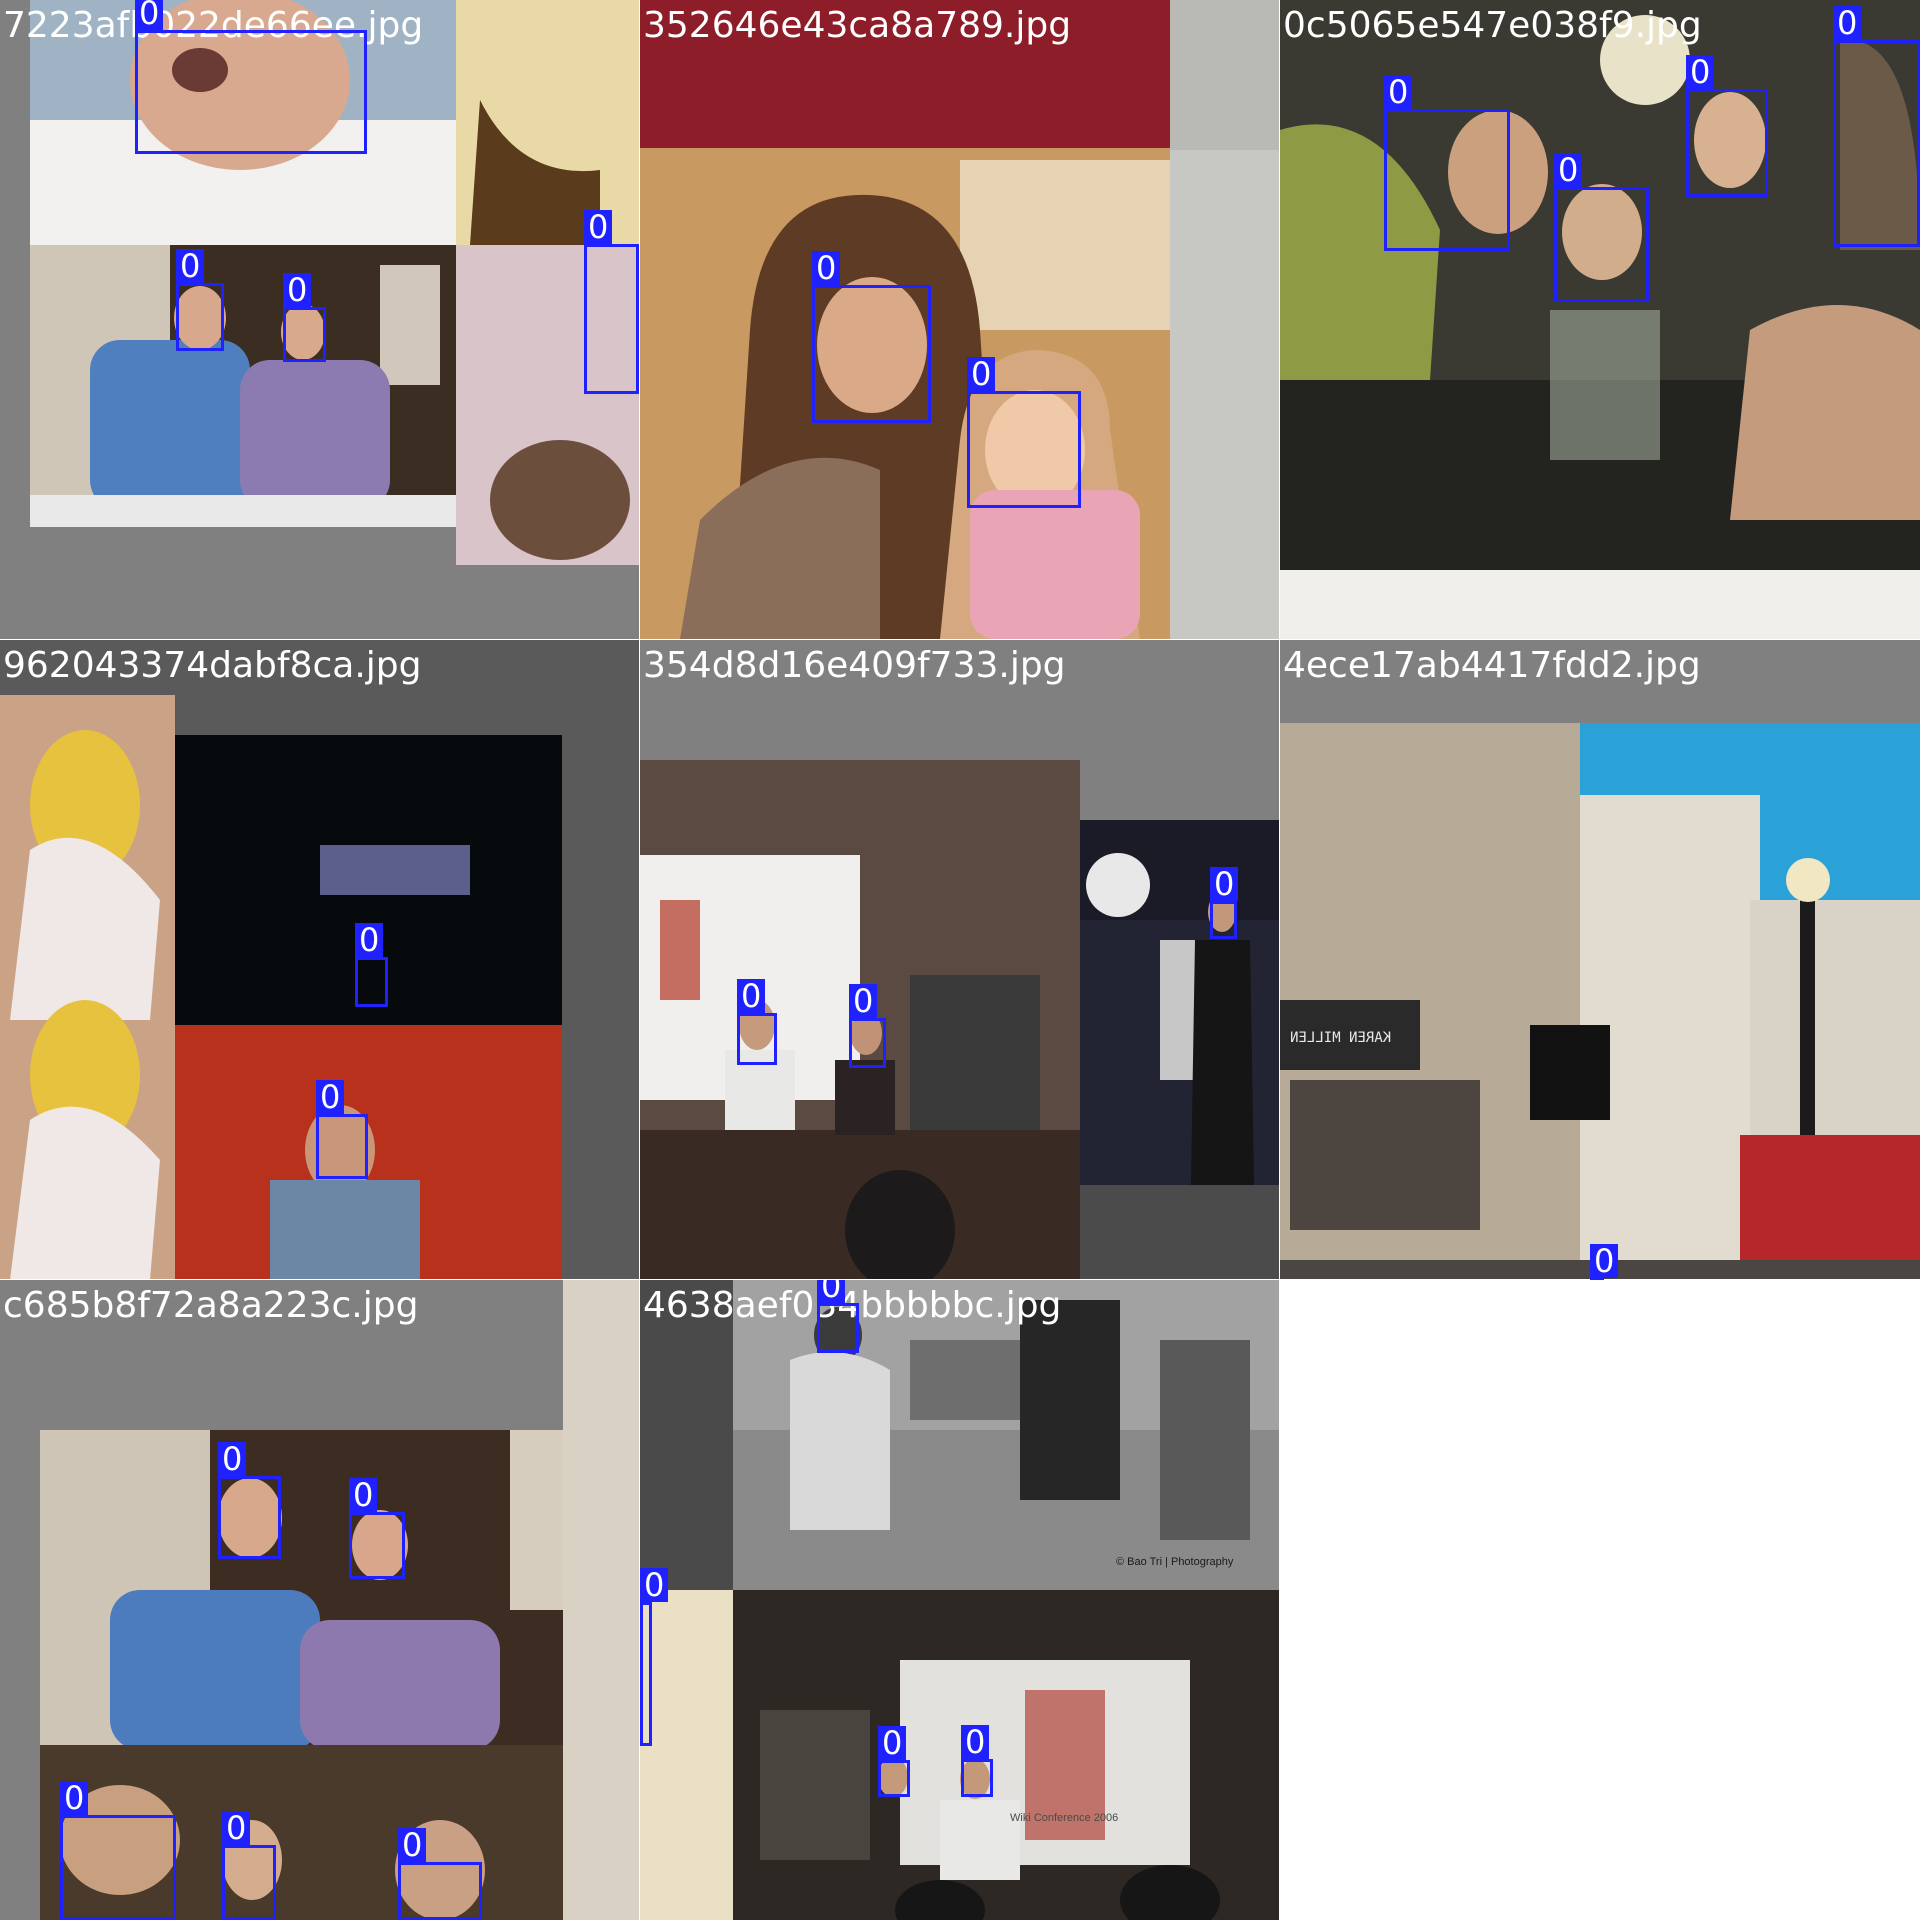 The width and height of the screenshot is (1920, 1920). Describe the element at coordinates (1600, 1001) in the screenshot. I see `tile-6-photo` at that location.